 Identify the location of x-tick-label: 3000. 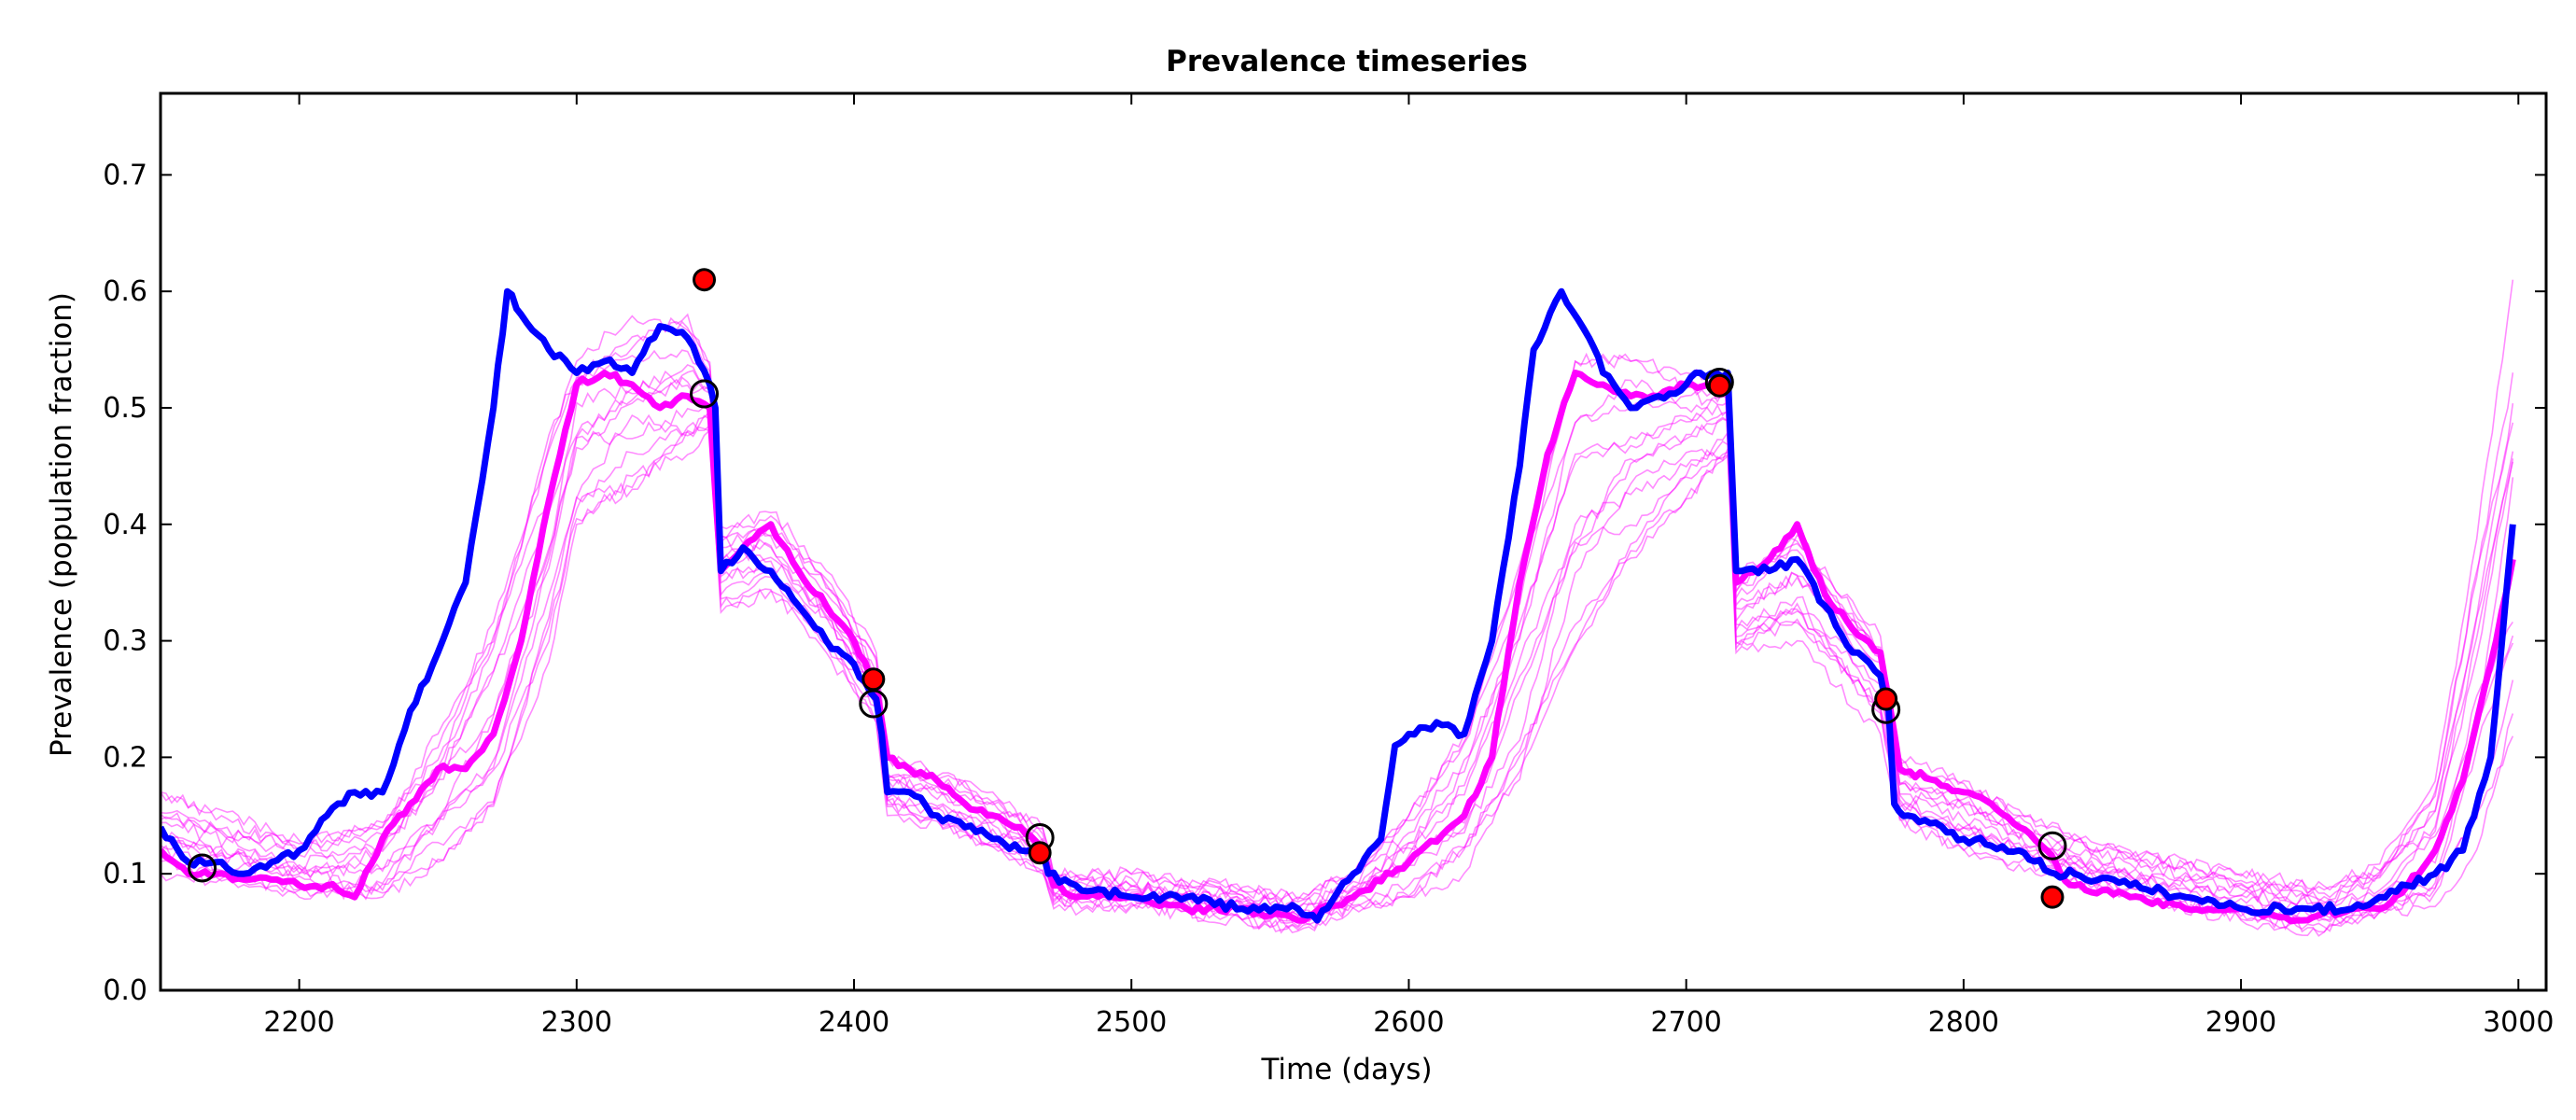
(2518, 1022).